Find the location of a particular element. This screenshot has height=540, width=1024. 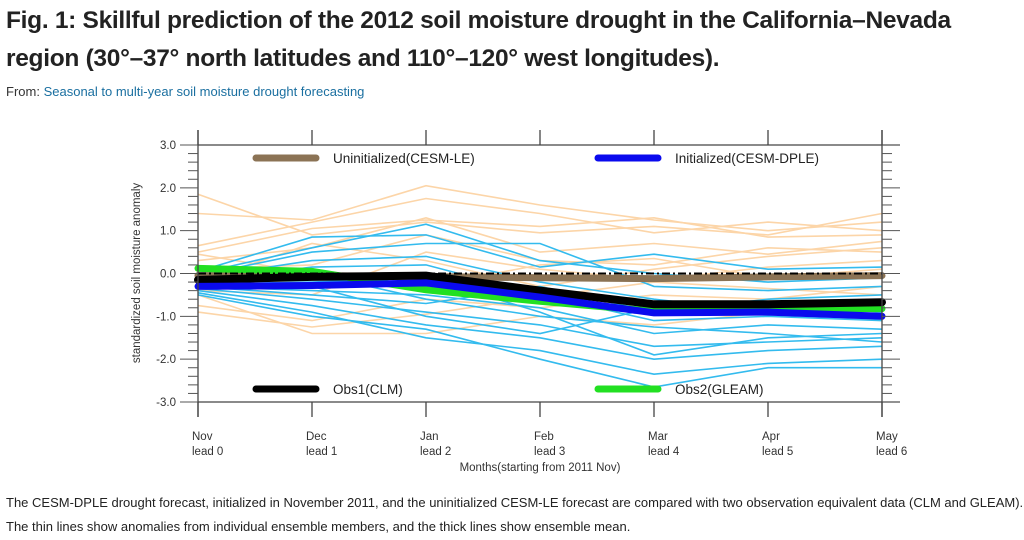

x-tick-label-month: Mar is located at coordinates (658, 437).